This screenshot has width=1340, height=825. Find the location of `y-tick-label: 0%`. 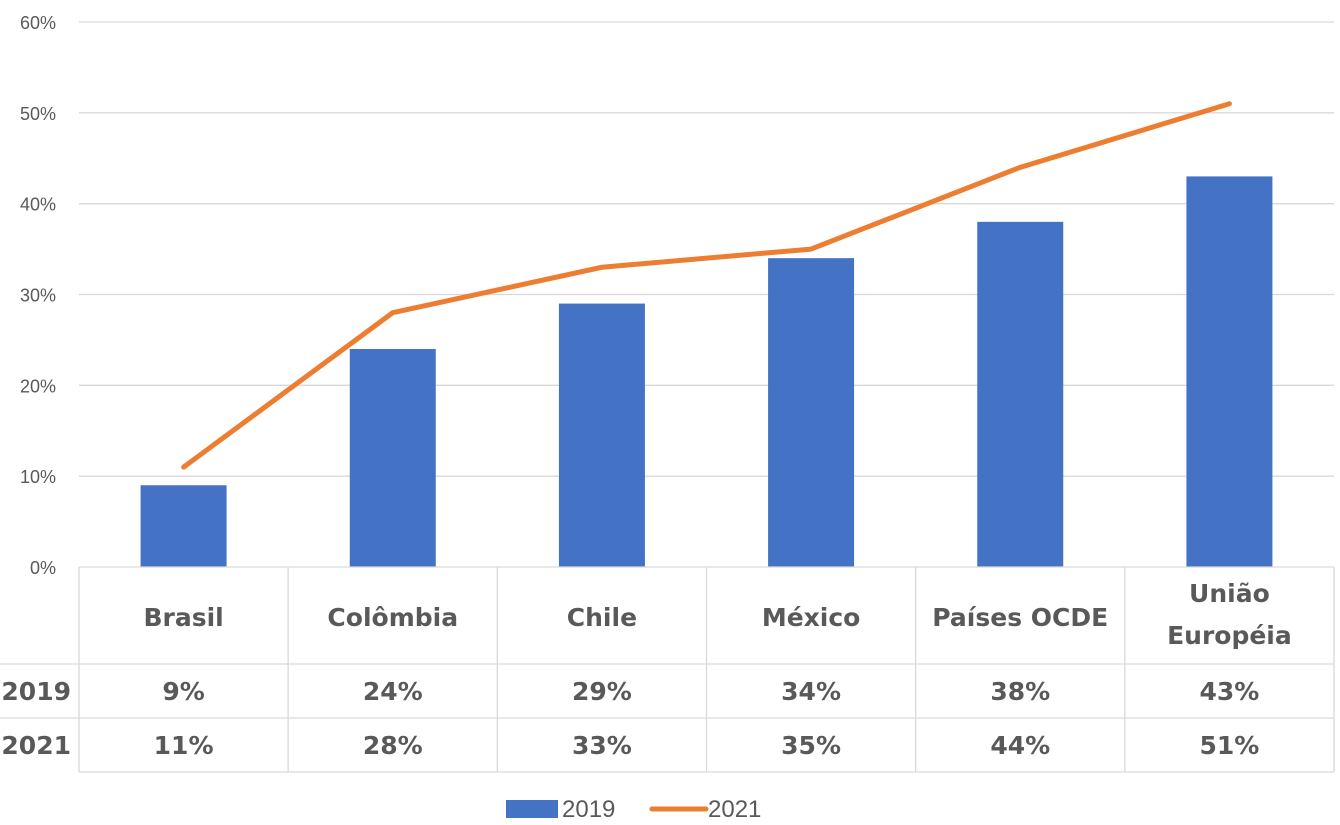

y-tick-label: 0% is located at coordinates (43, 568).